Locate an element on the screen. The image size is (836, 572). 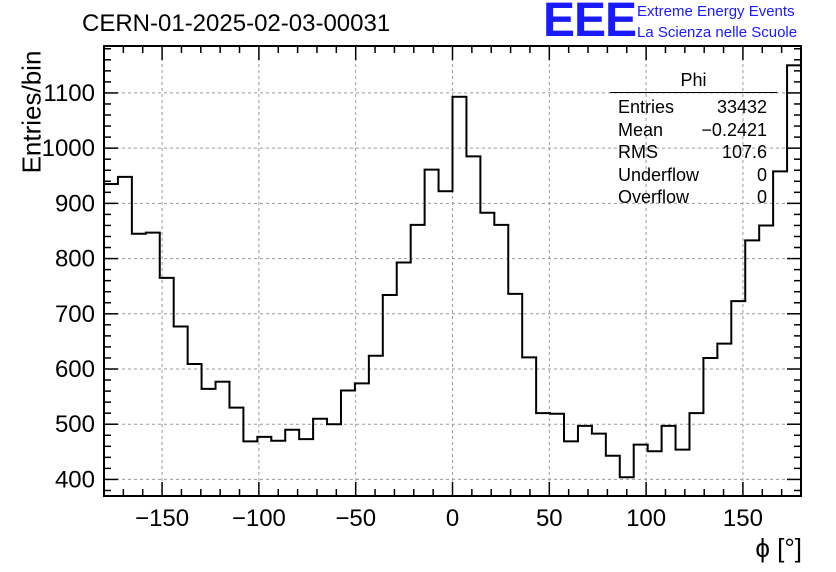
y-tick-label: 800 is located at coordinates (75, 259).